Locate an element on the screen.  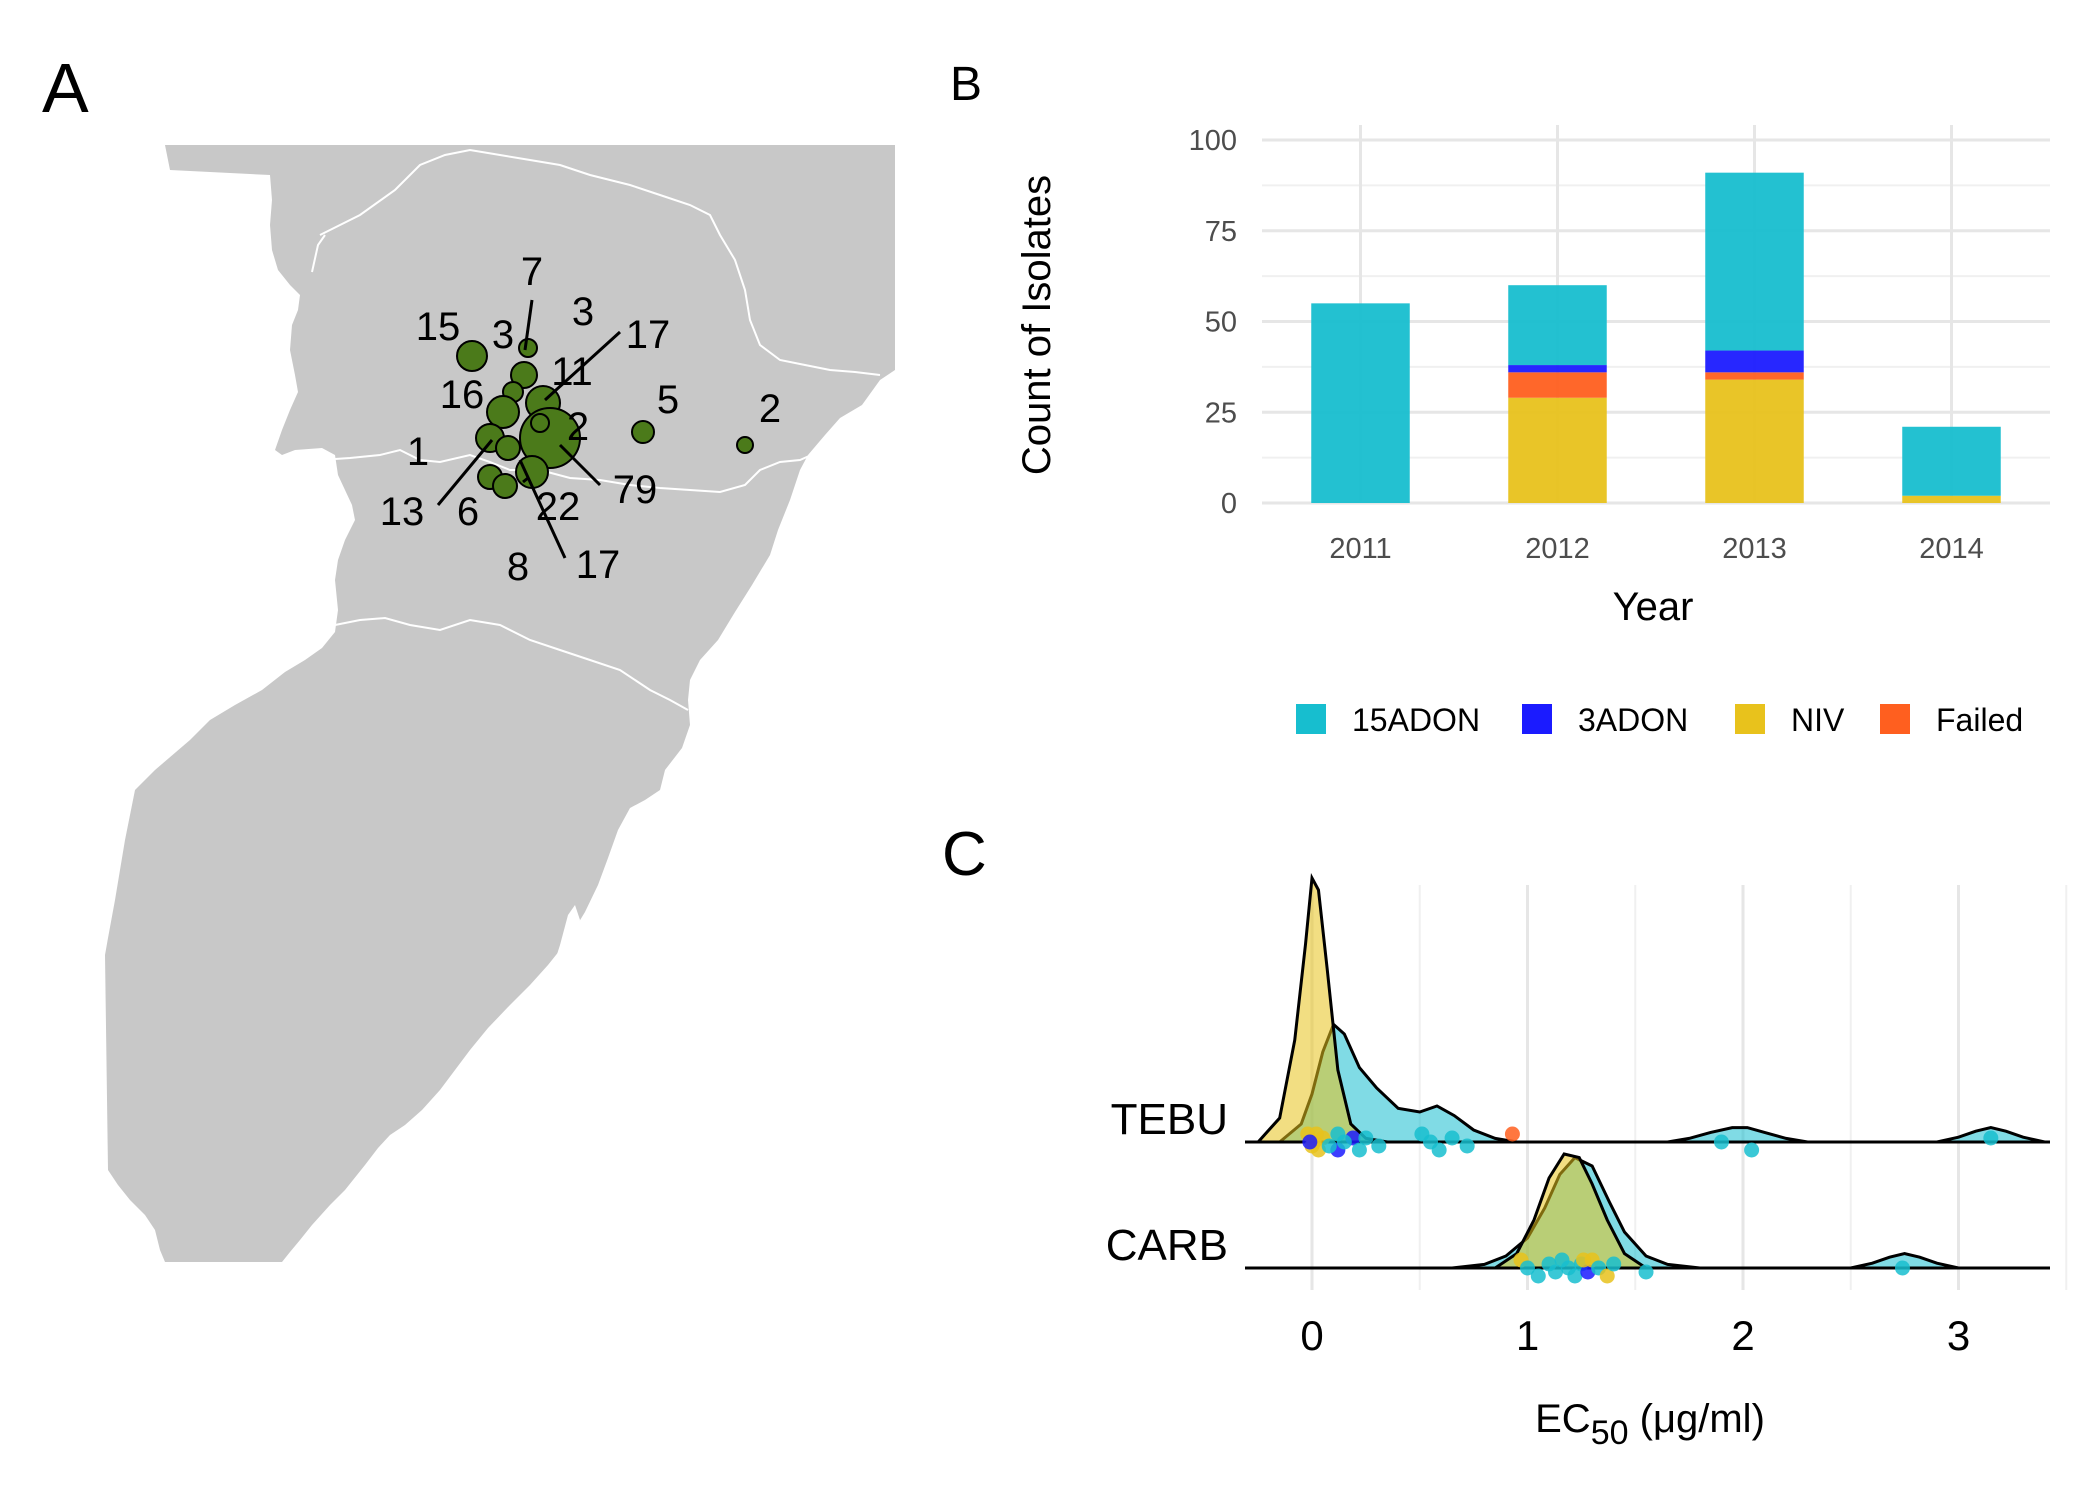
state-border-north is located at coordinates (600, 262).